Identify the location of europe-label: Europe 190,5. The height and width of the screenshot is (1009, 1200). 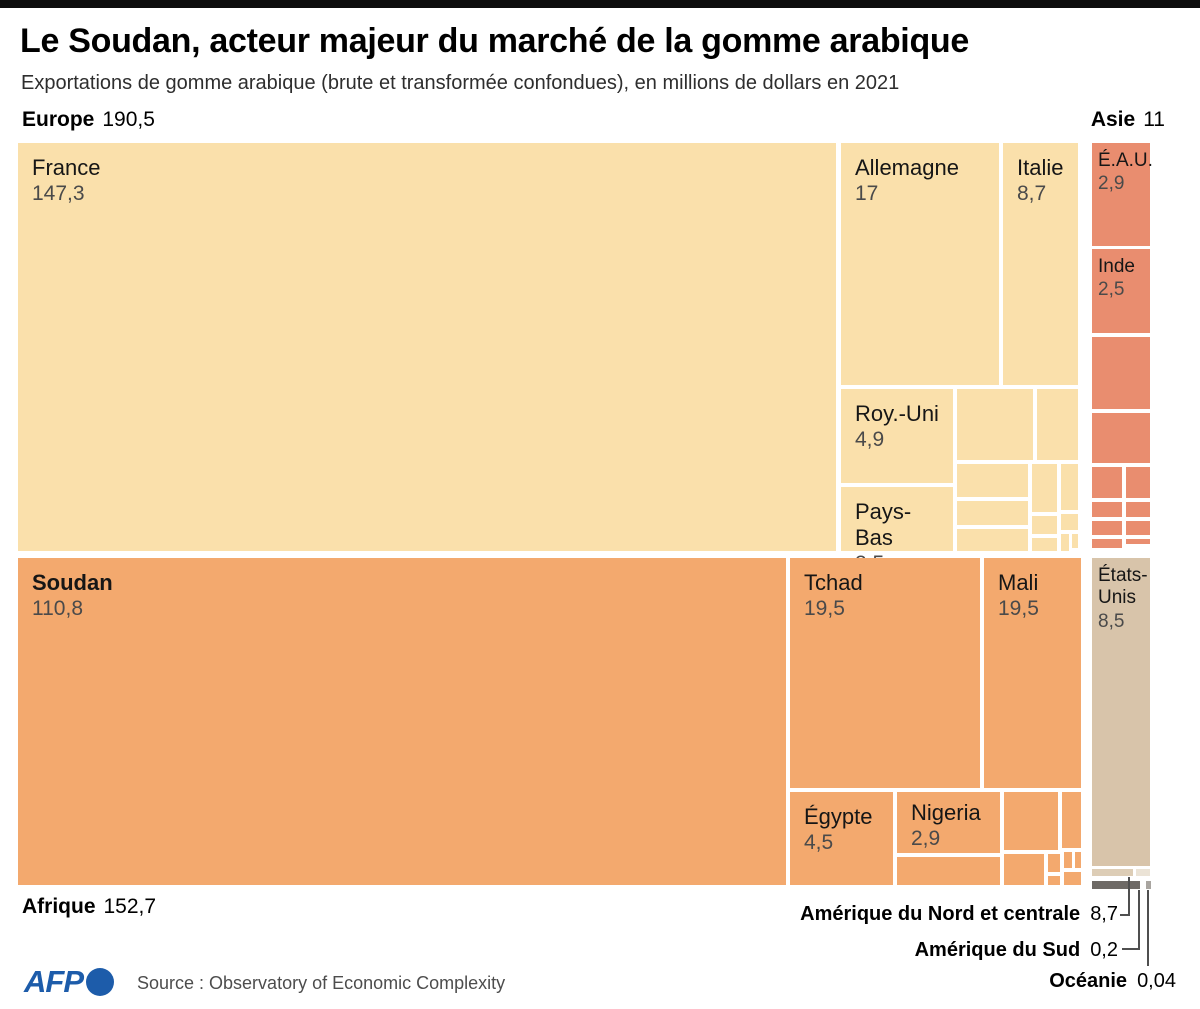
(88, 120).